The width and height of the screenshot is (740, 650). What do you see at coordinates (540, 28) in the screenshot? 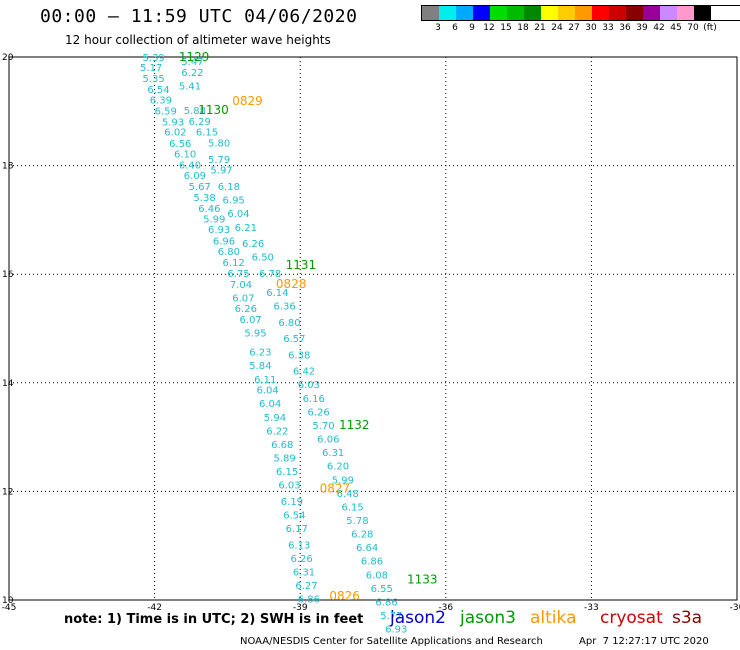
I see `legend-label: 21` at bounding box center [540, 28].